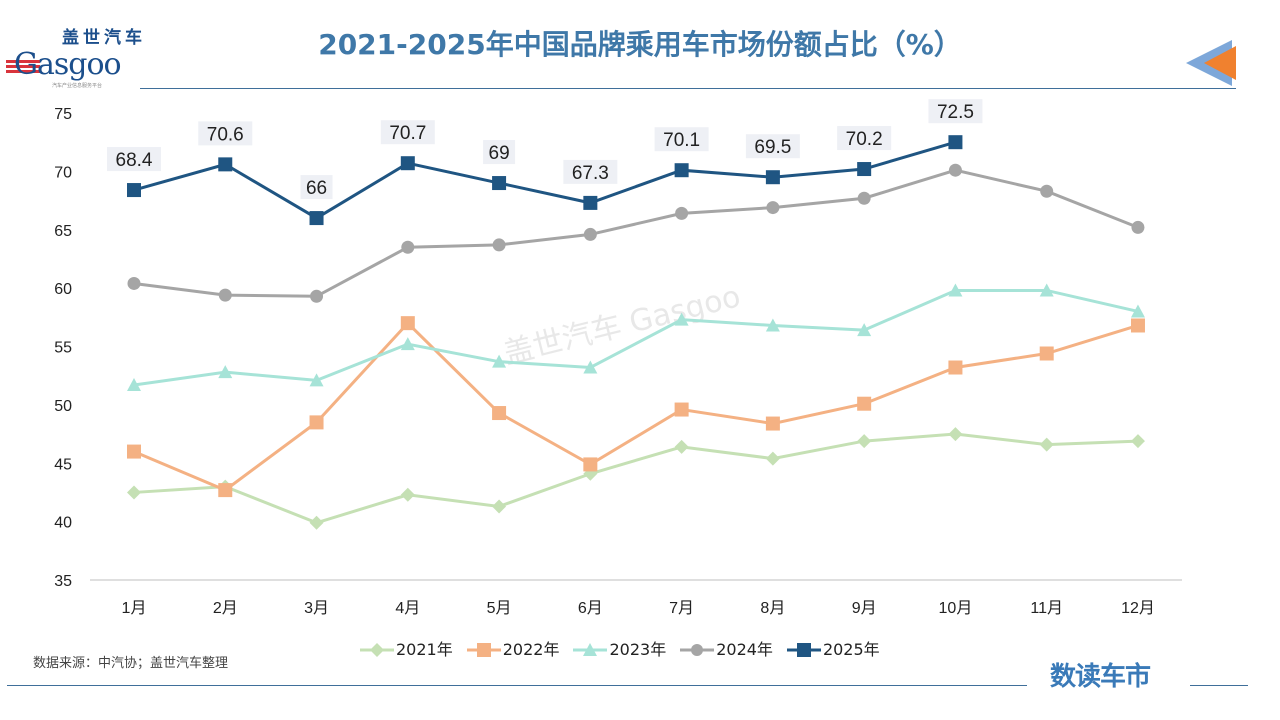  I want to click on y-tick-label: 60, so click(63, 289).